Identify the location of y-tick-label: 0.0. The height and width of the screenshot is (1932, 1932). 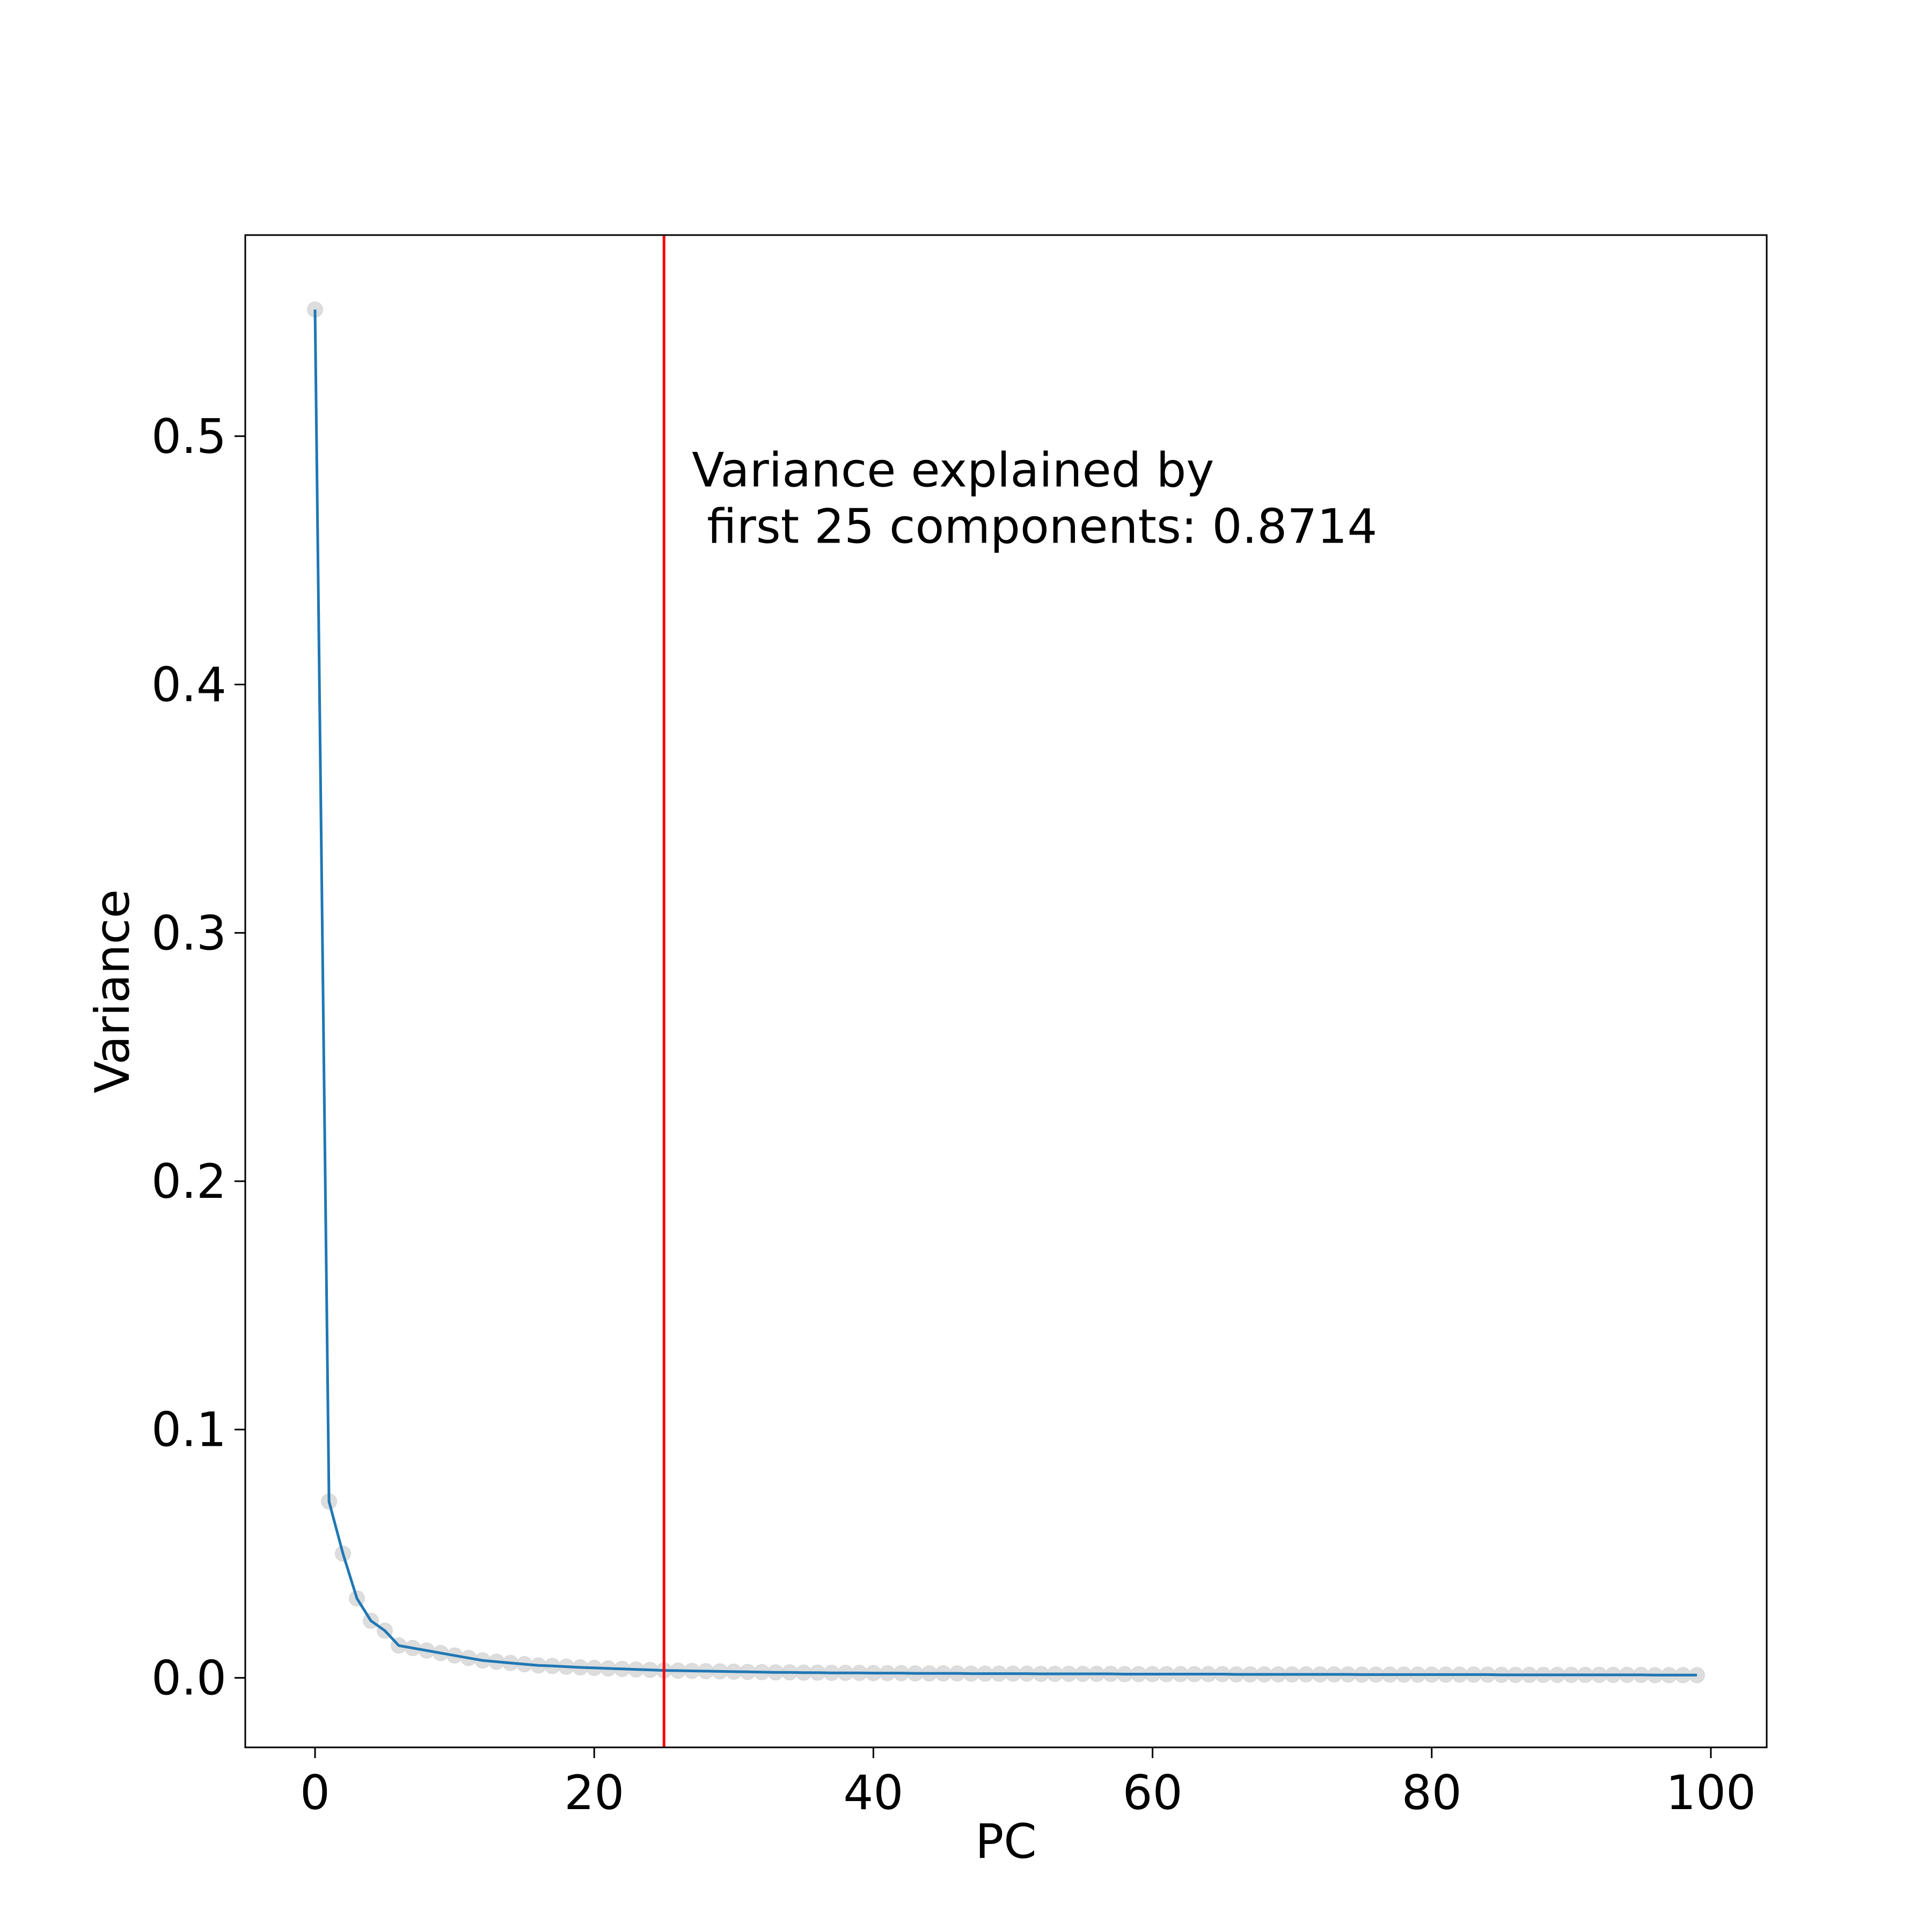
(188, 1678).